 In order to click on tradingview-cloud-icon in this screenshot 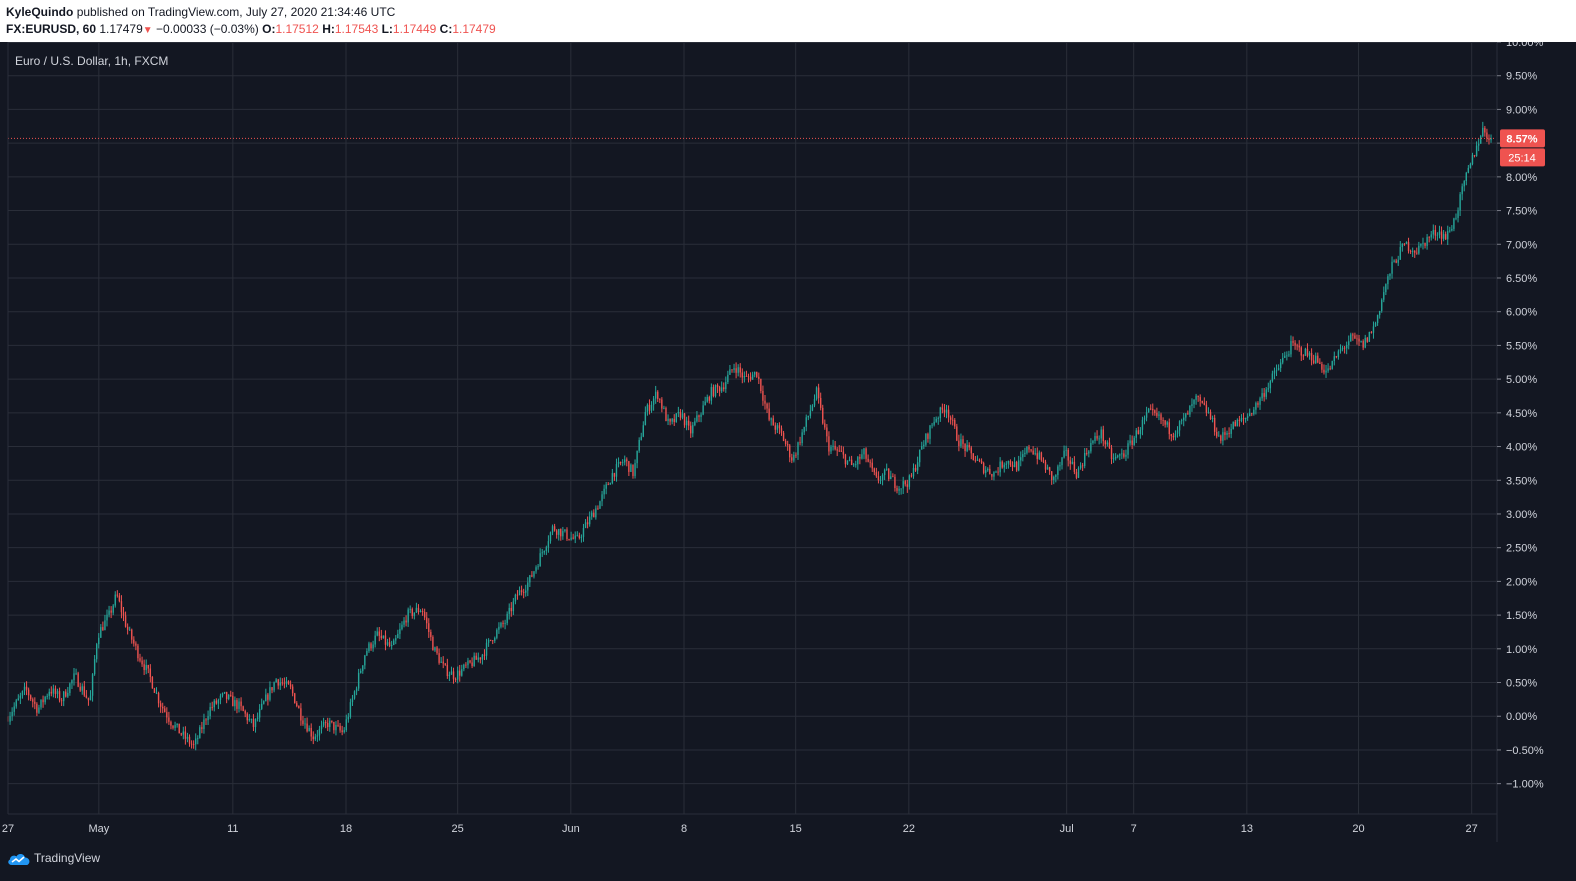, I will do `click(19, 859)`.